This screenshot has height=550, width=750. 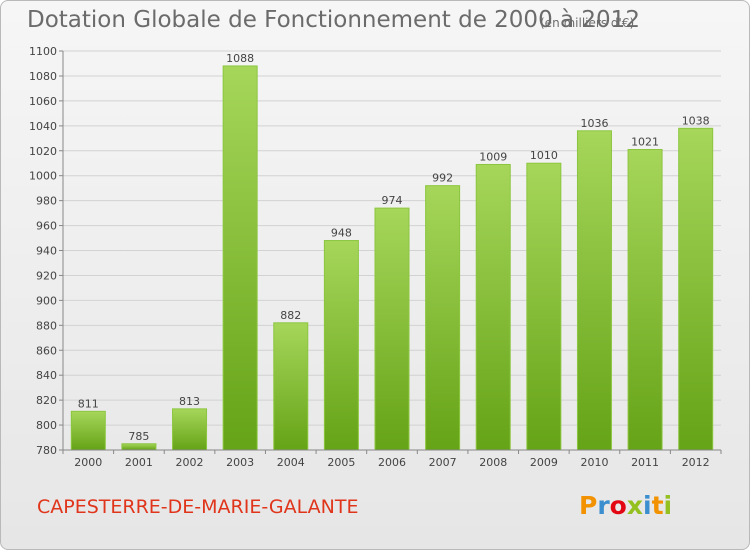 I want to click on x-tick-label: 2009, so click(x=544, y=462).